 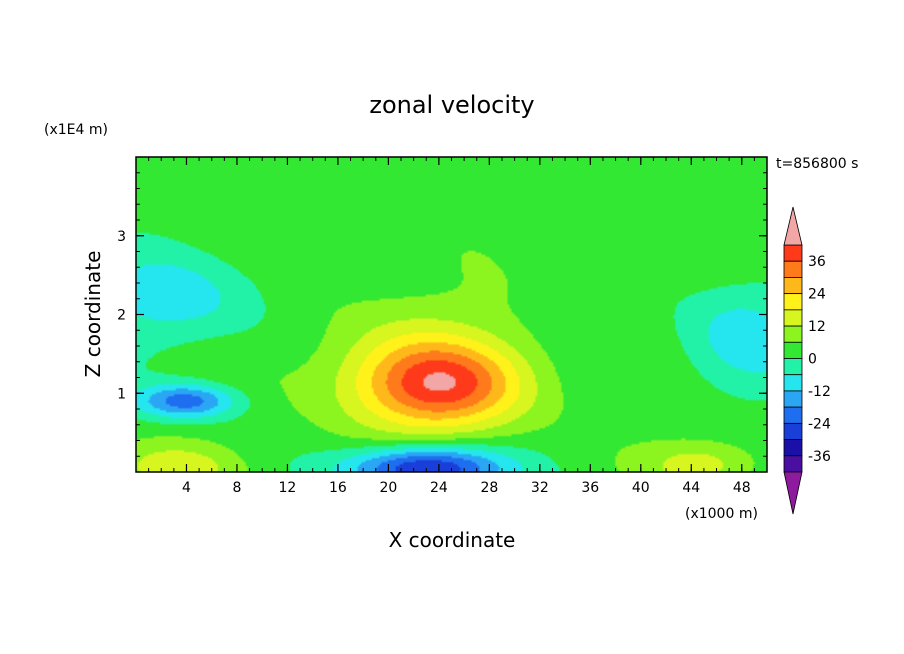 I want to click on colorbar-tick-label: 36, so click(x=817, y=262).